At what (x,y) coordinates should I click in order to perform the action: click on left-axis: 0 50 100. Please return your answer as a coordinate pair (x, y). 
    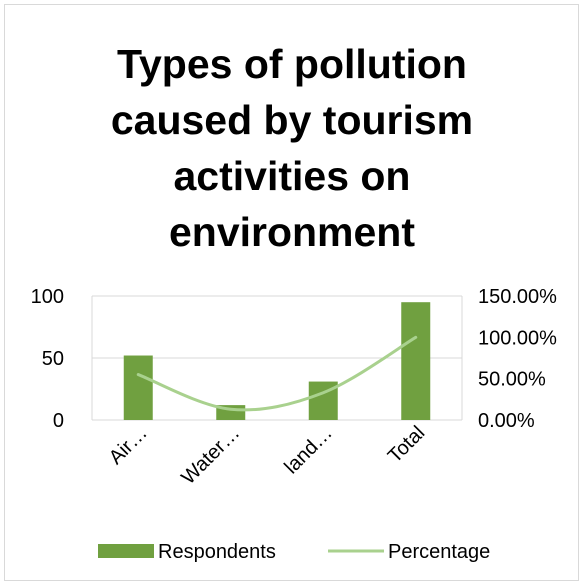
    Looking at the image, I should click on (47, 359).